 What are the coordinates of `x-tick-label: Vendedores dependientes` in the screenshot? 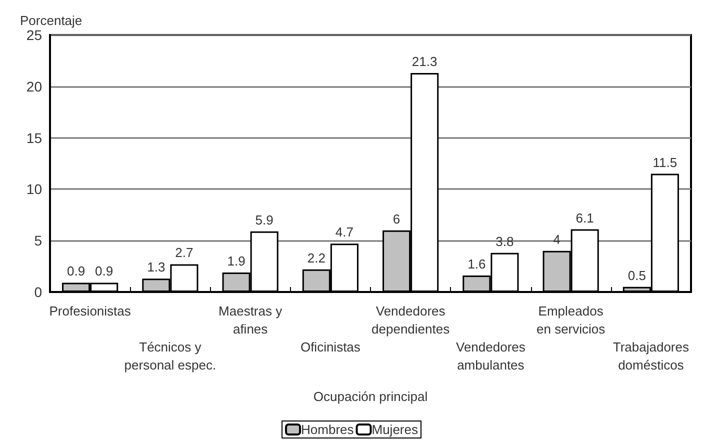 It's located at (411, 320).